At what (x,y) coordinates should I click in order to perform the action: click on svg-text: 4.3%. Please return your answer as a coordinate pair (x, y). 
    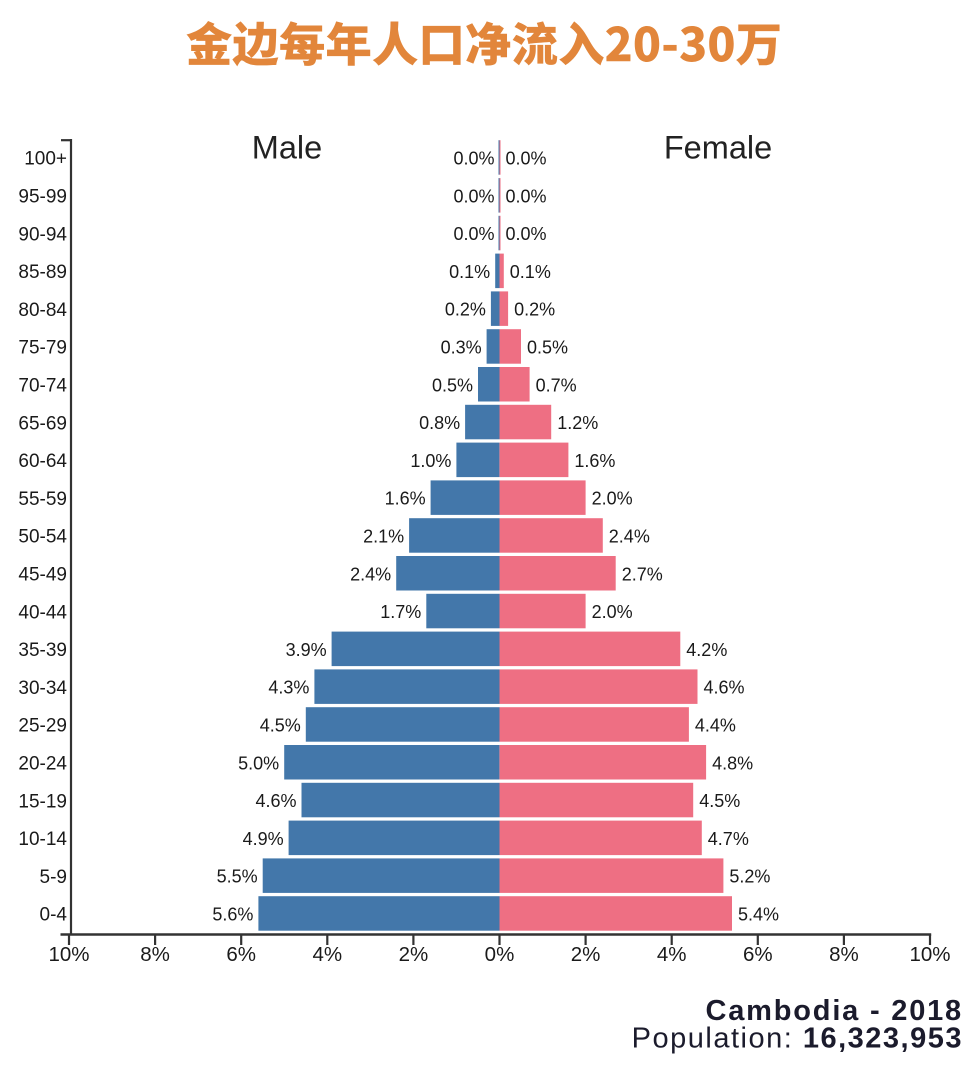
    Looking at the image, I should click on (288, 688).